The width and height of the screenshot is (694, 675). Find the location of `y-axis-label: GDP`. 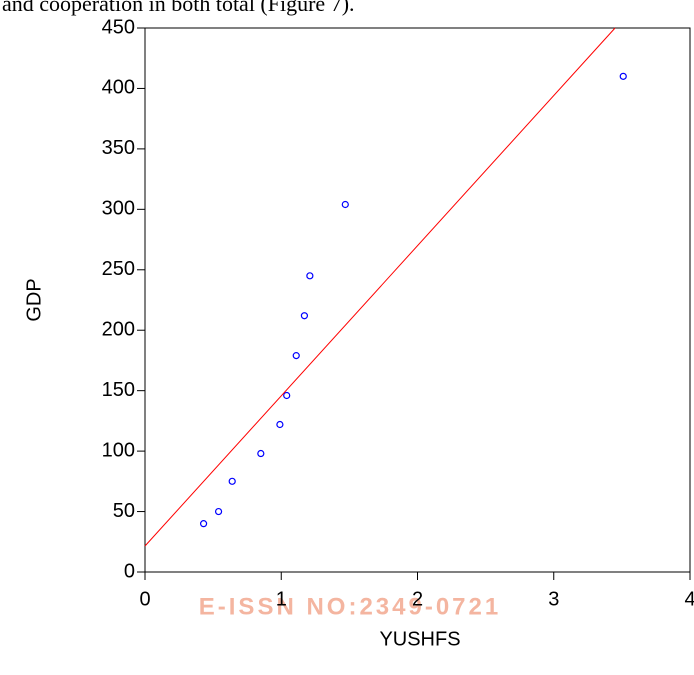

y-axis-label: GDP is located at coordinates (34, 299).